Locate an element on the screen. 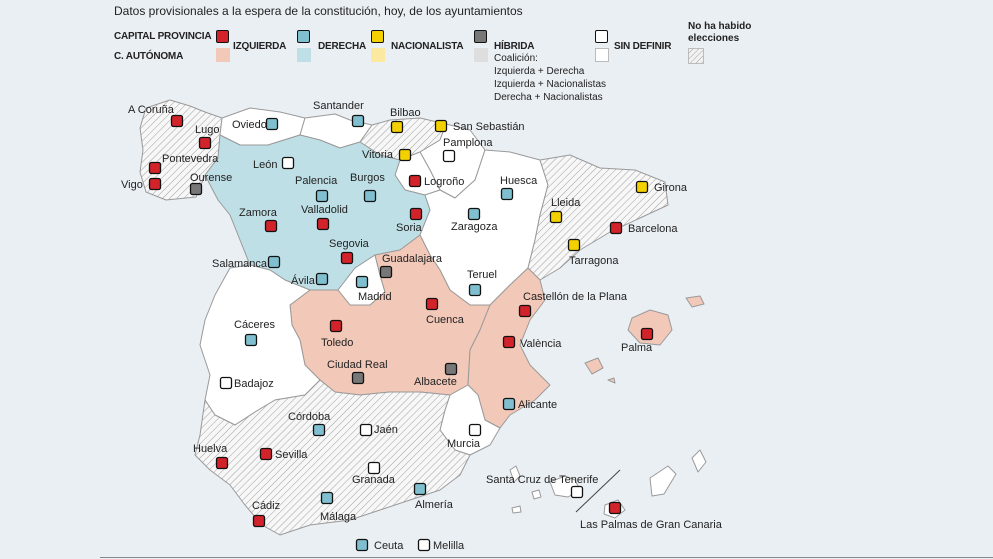  region-lanzarote is located at coordinates (699, 461).